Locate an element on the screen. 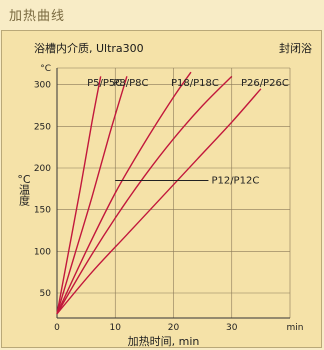  y-unit-label: °C is located at coordinates (45, 69).